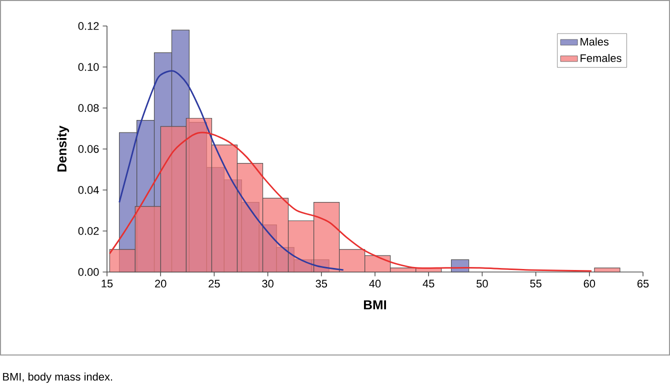 Image resolution: width=670 pixels, height=389 pixels. Describe the element at coordinates (268, 284) in the screenshot. I see `x-tick-label: 30` at that location.